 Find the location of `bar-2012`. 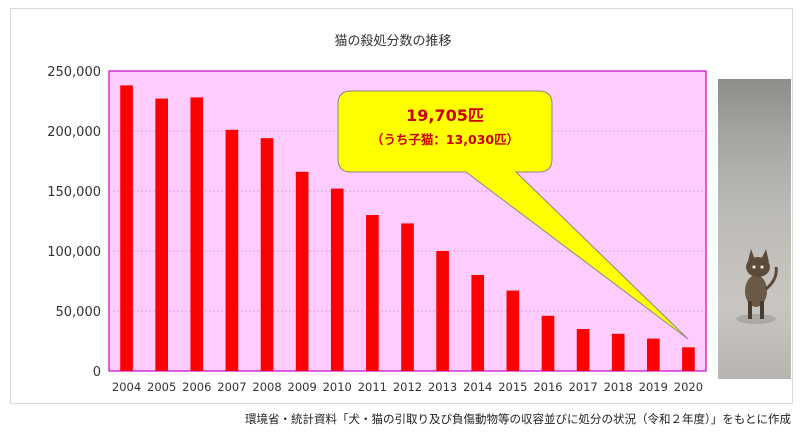

bar-2012 is located at coordinates (407, 297).